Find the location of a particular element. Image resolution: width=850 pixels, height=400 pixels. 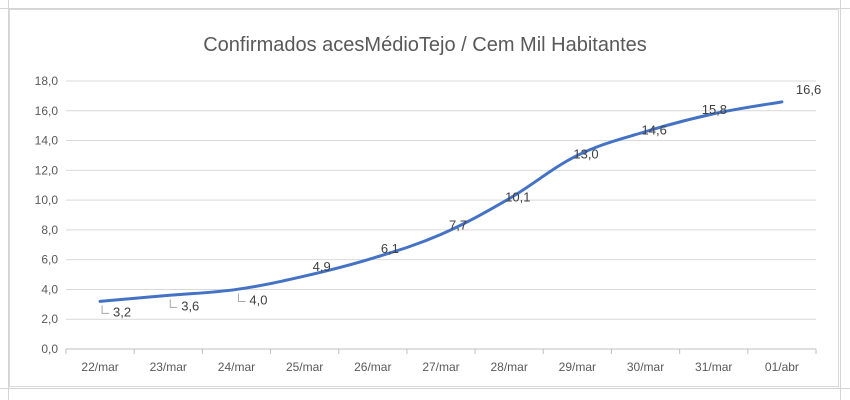

y-tick-label: 8,0 is located at coordinates (49, 230).